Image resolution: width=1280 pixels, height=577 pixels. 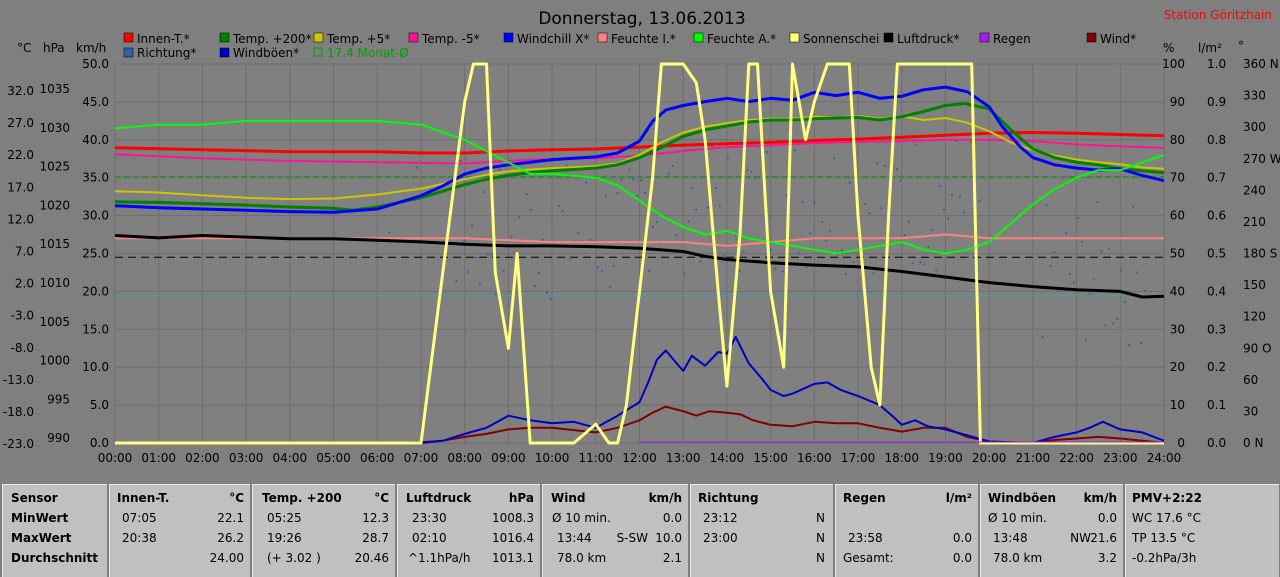 What do you see at coordinates (18, 380) in the screenshot?
I see `temp-tick-label: -13.0` at bounding box center [18, 380].